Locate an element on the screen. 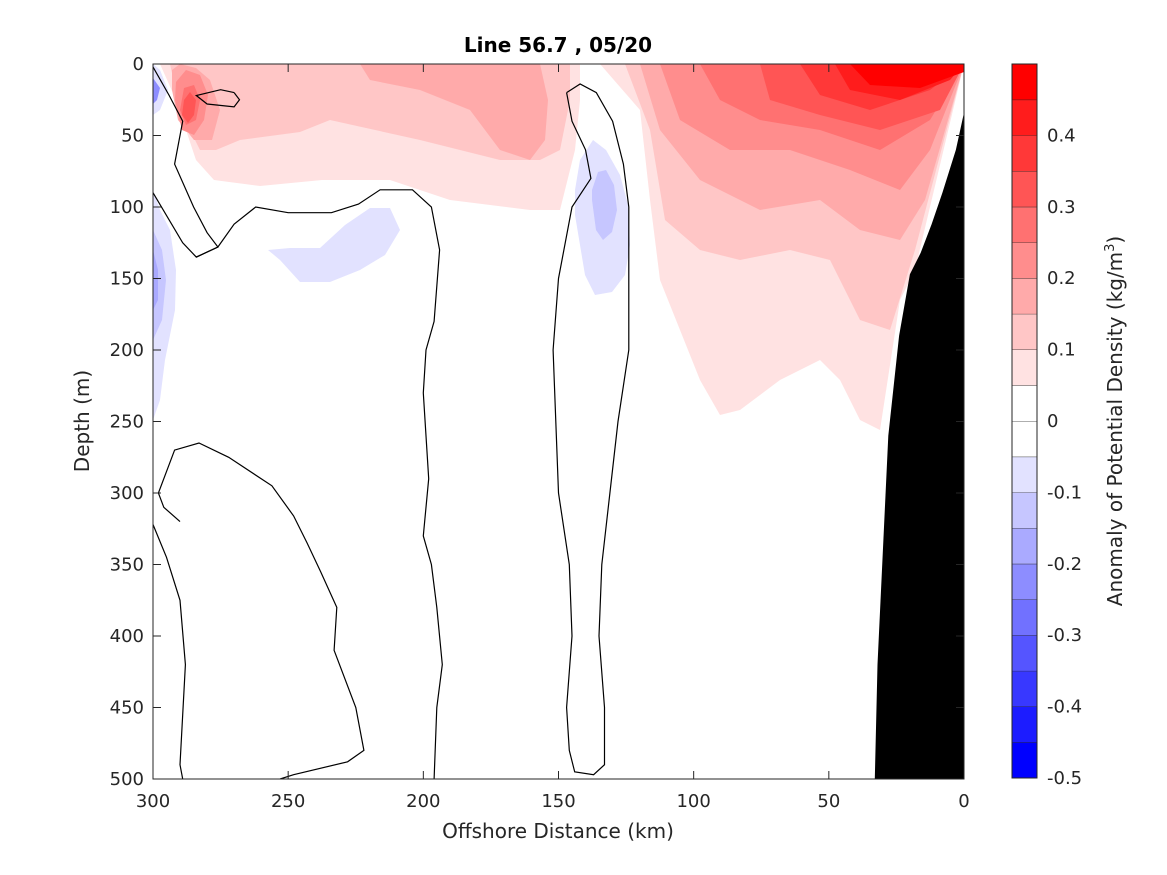  x-tick-label: 250 is located at coordinates (288, 801).